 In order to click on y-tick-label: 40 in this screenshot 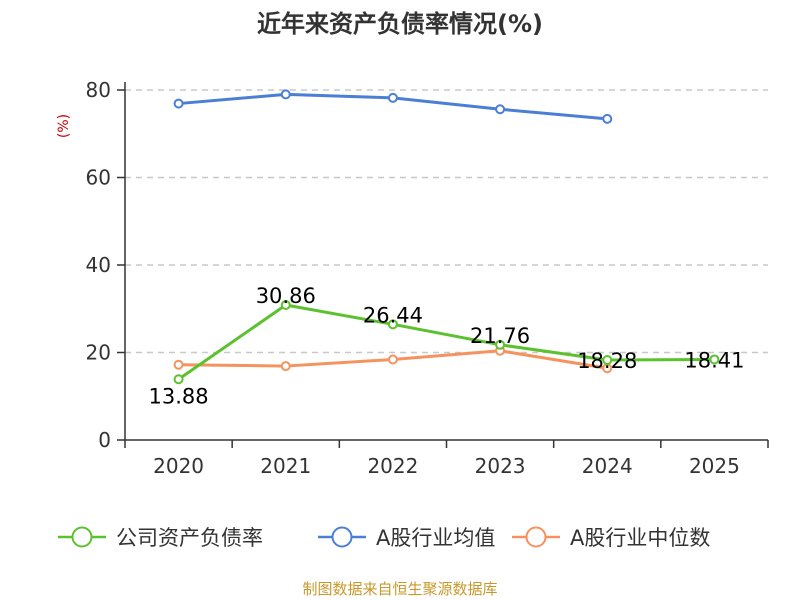, I will do `click(98, 265)`.